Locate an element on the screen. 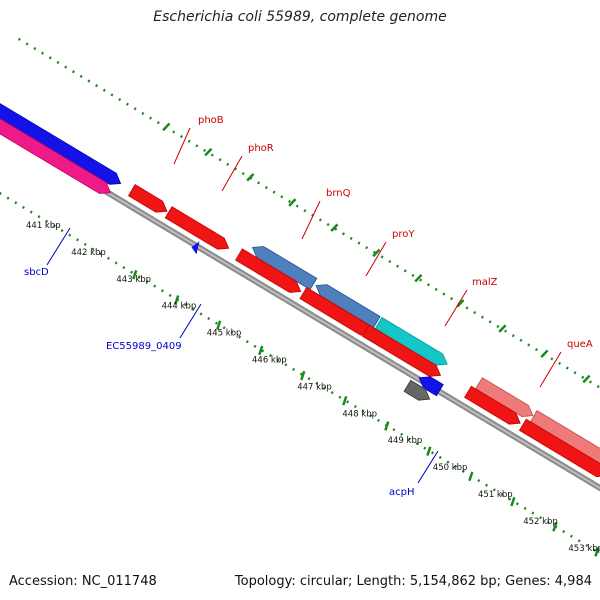 The width and height of the screenshot is (600, 600). phoB-arrow is located at coordinates (147, 198).